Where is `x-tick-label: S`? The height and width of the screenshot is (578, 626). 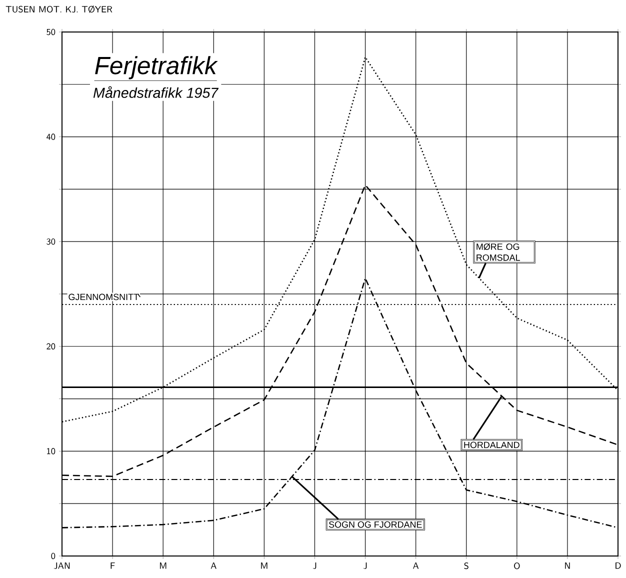
x-tick-label: S is located at coordinates (466, 566).